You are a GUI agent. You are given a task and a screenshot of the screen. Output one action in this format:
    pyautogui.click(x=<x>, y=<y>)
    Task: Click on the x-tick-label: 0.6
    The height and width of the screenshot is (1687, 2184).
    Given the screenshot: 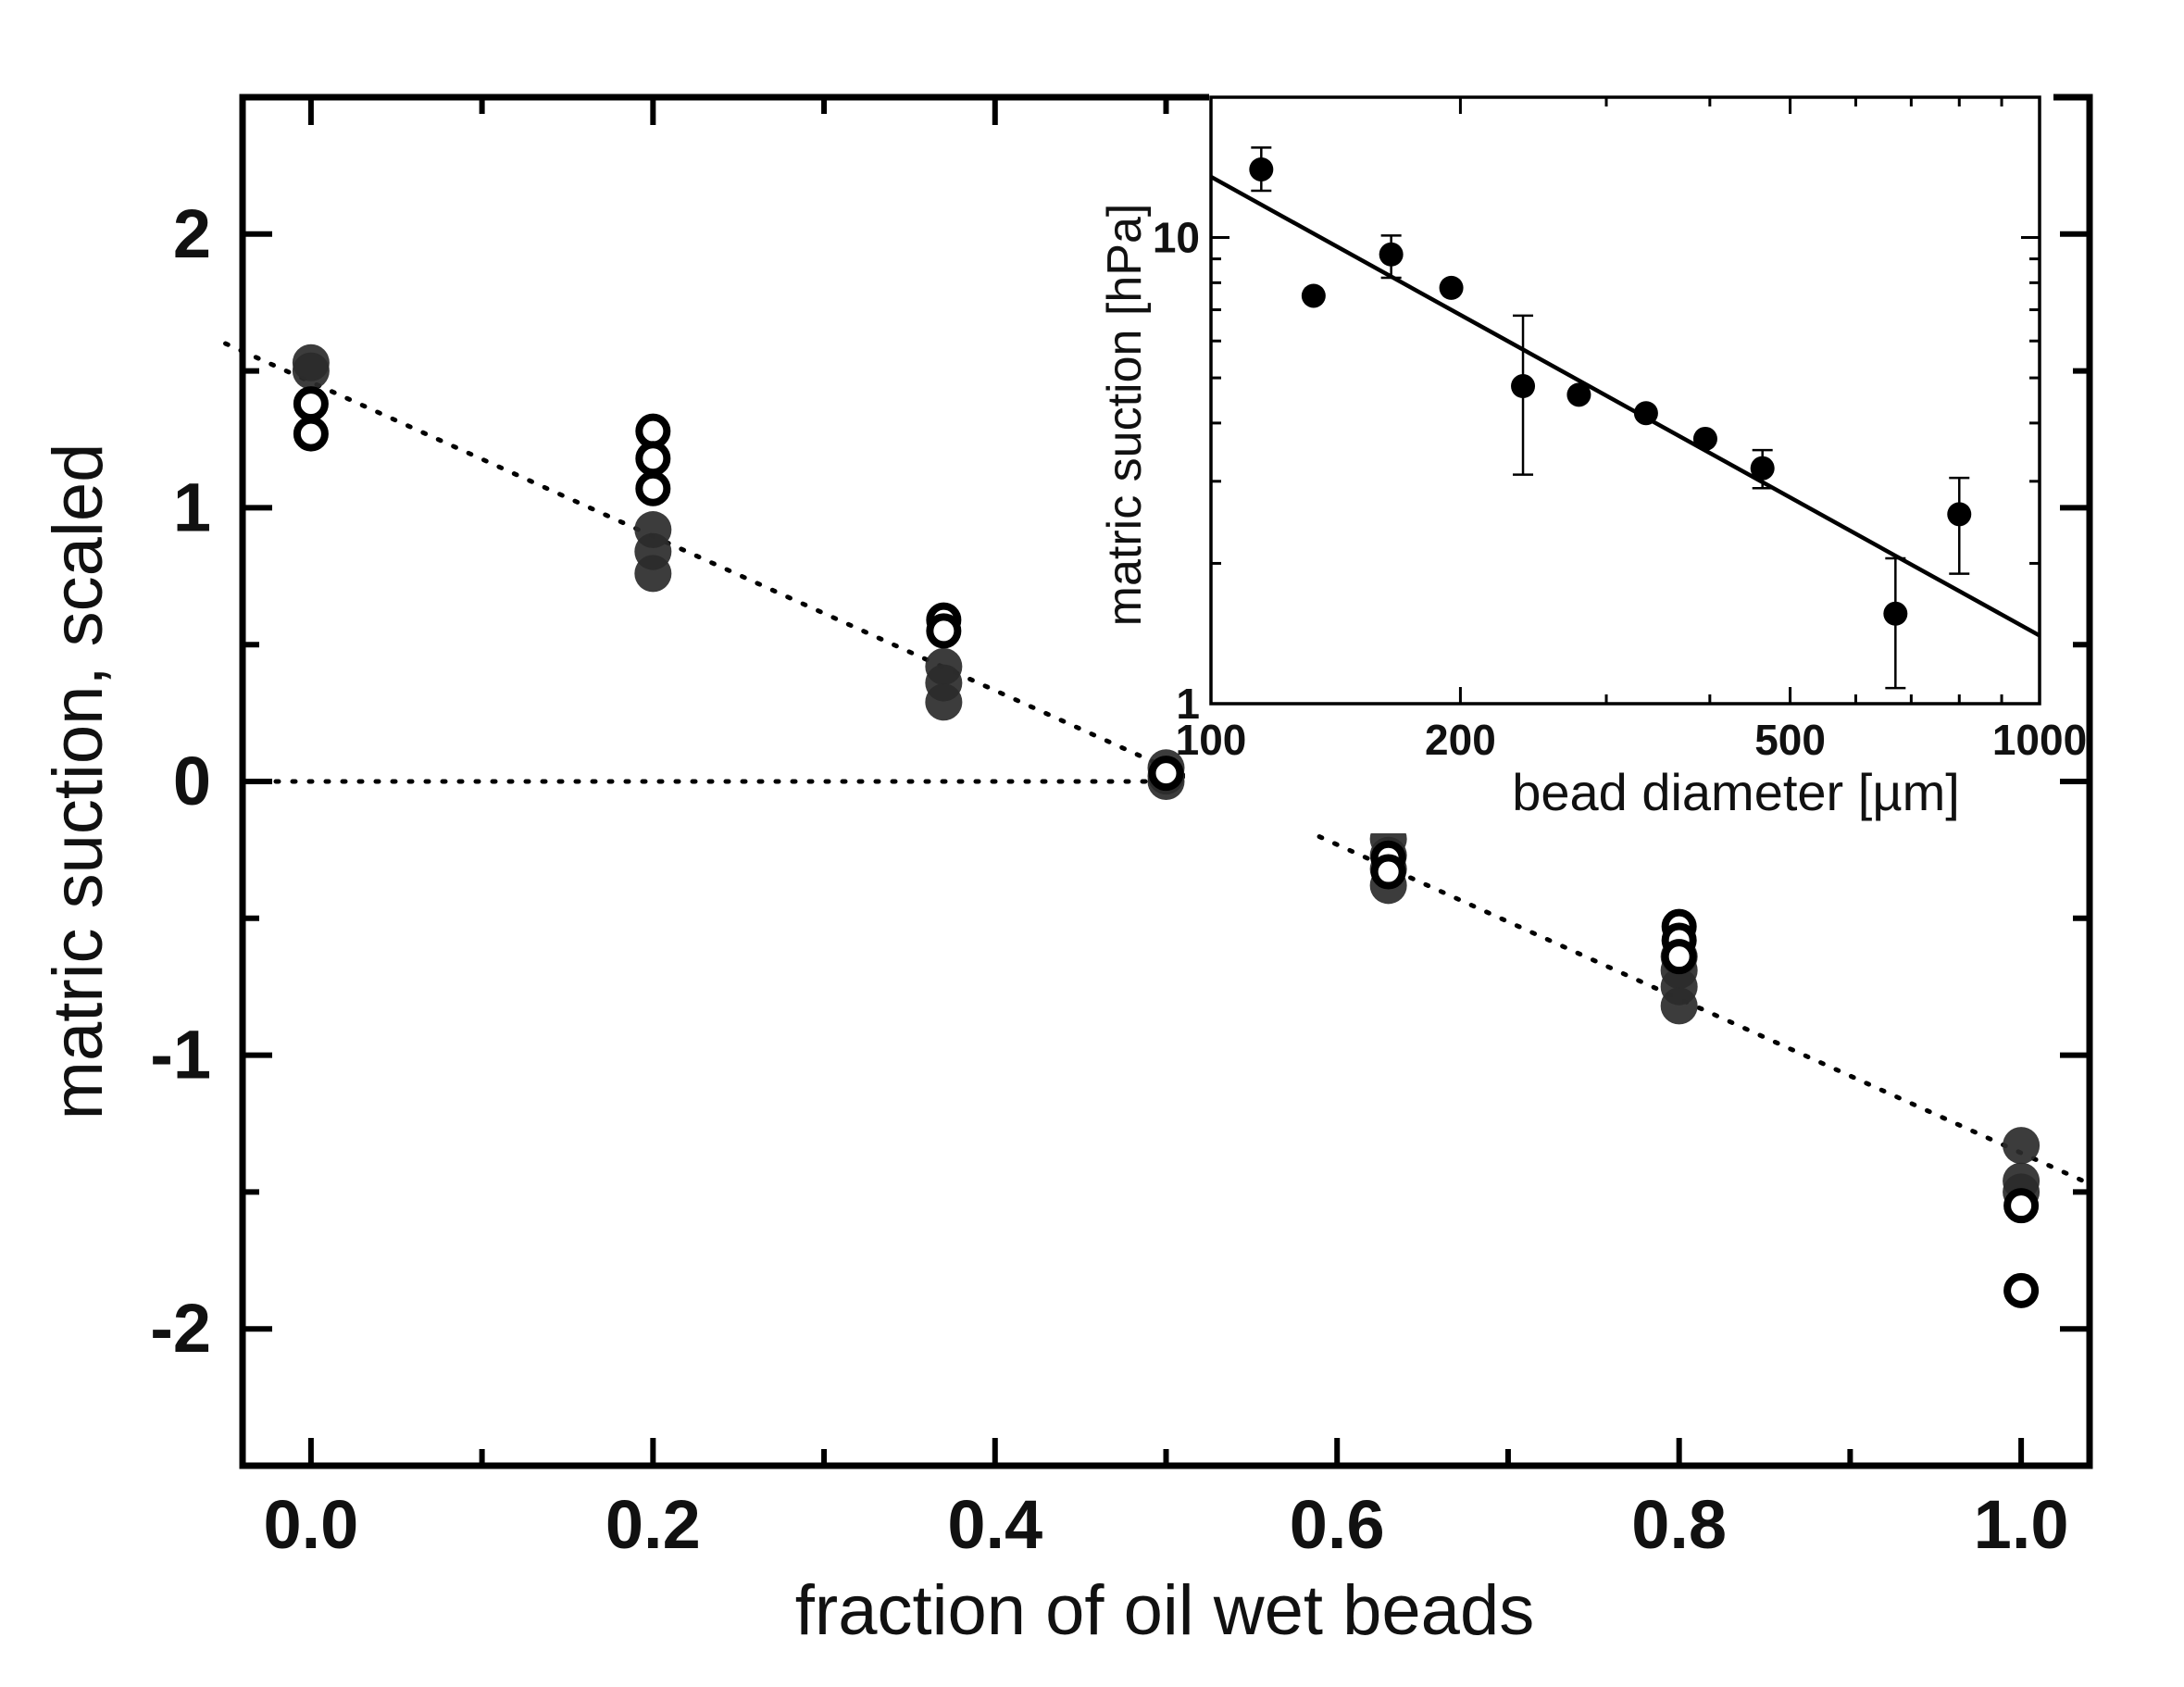 What is the action you would take?
    pyautogui.click(x=1337, y=1524)
    